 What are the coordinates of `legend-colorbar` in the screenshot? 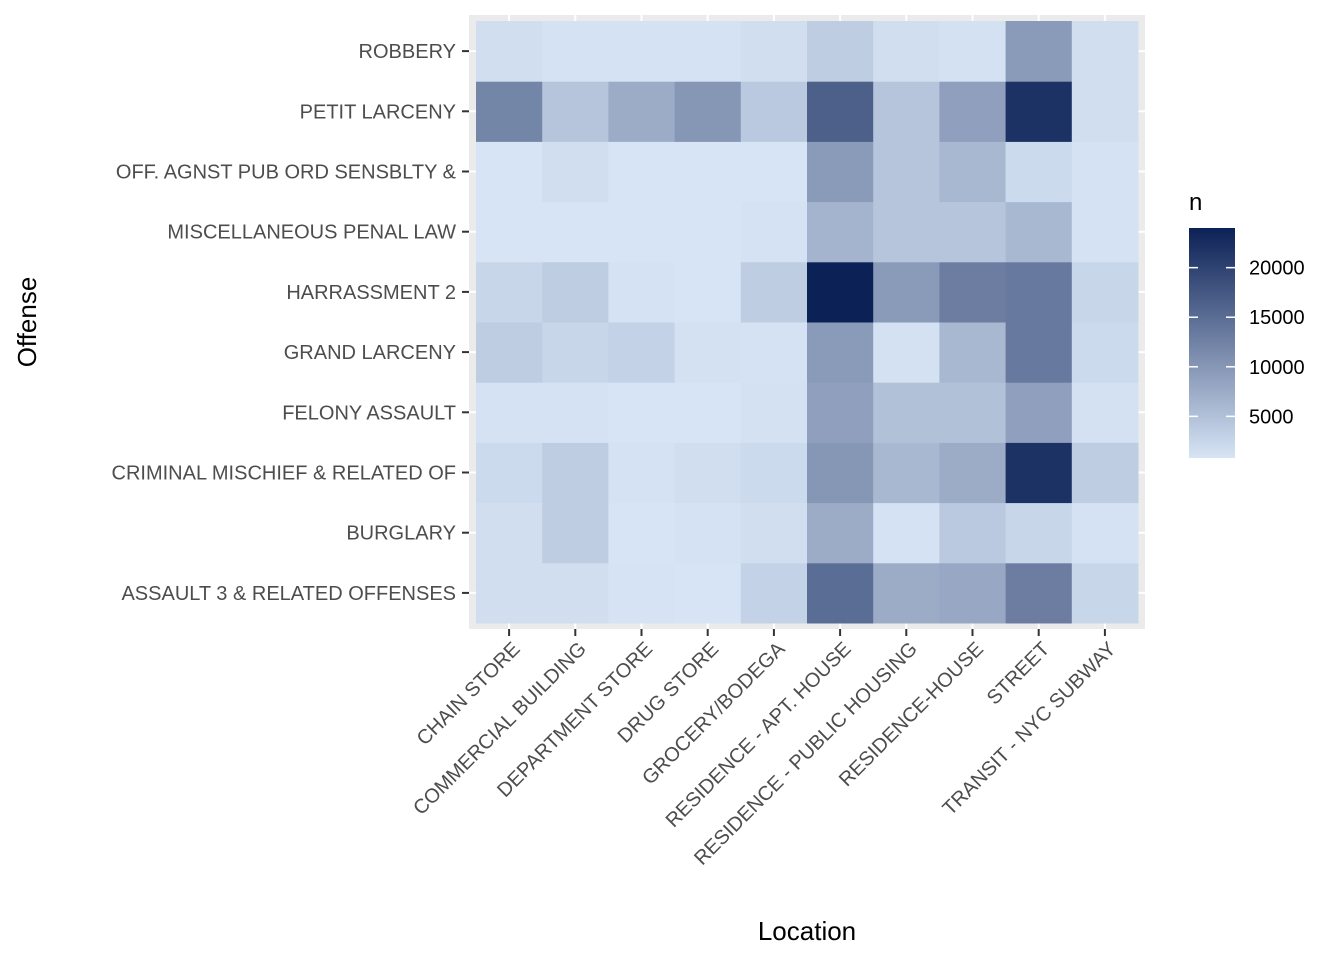 It's located at (1212, 343).